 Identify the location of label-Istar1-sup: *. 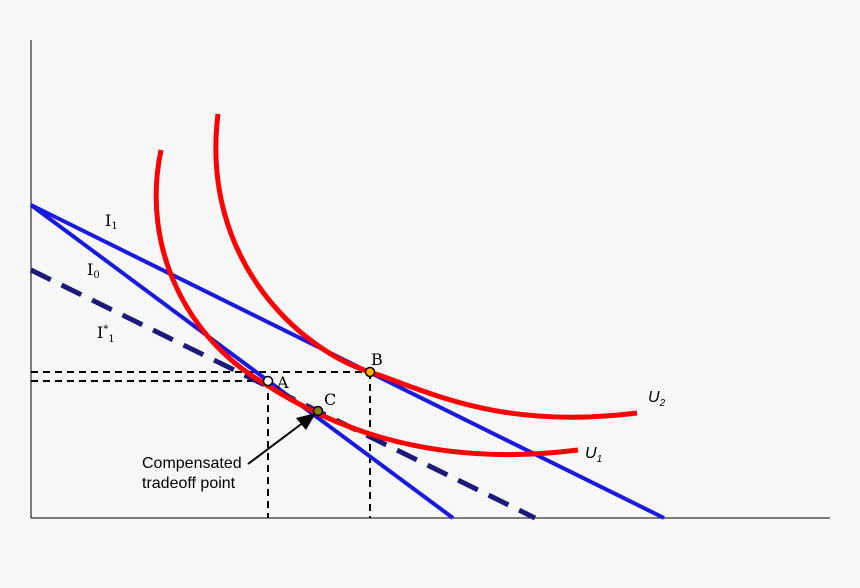
(105, 329).